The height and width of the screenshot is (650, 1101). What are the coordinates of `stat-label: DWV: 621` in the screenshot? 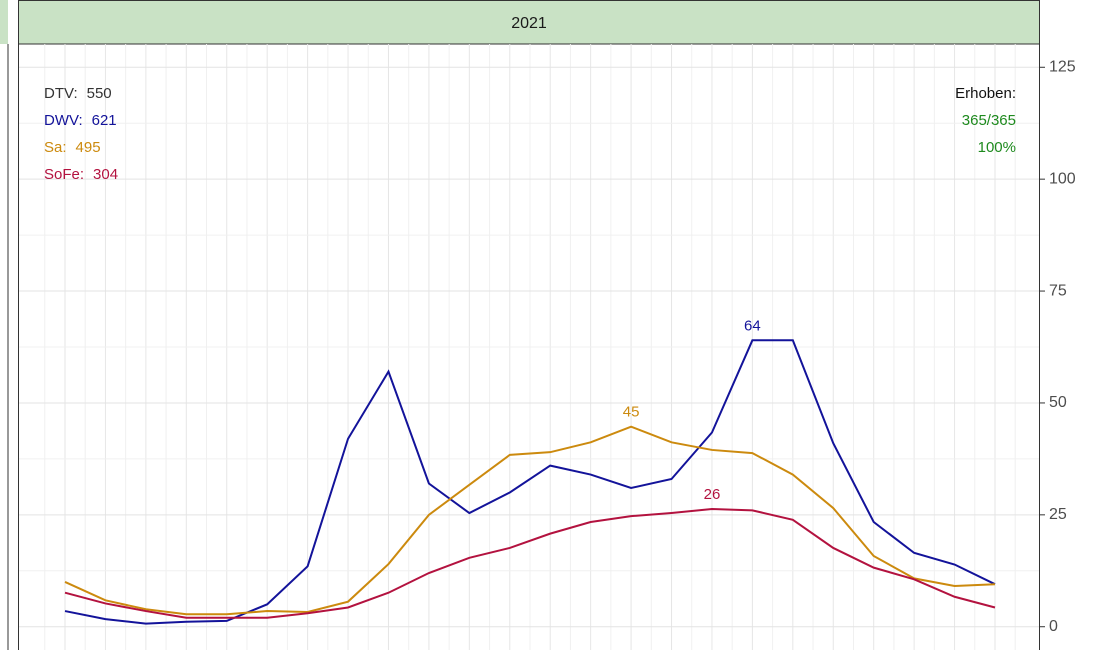 It's located at (80, 120).